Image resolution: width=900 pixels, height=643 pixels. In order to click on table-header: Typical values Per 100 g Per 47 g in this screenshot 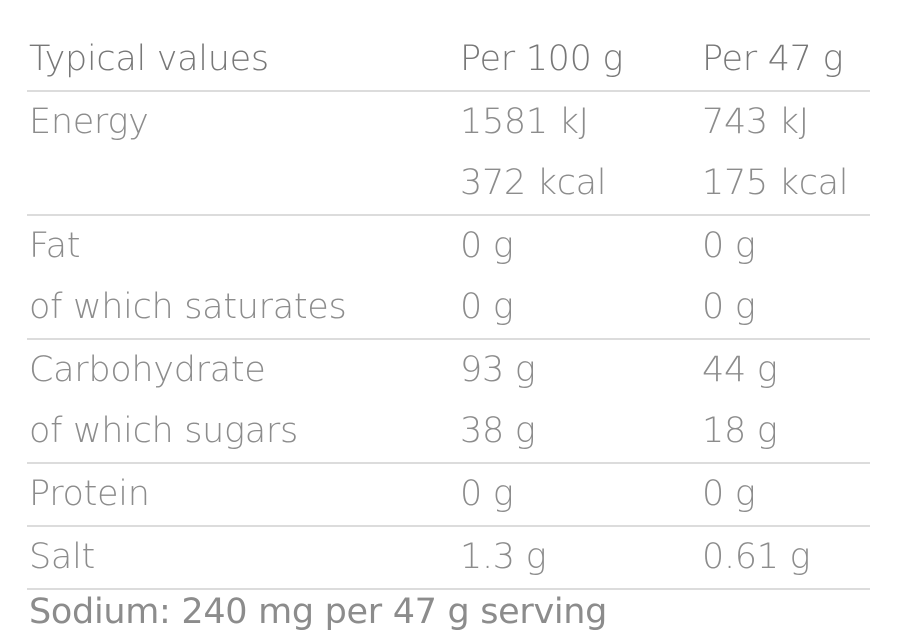, I will do `click(448, 60)`.